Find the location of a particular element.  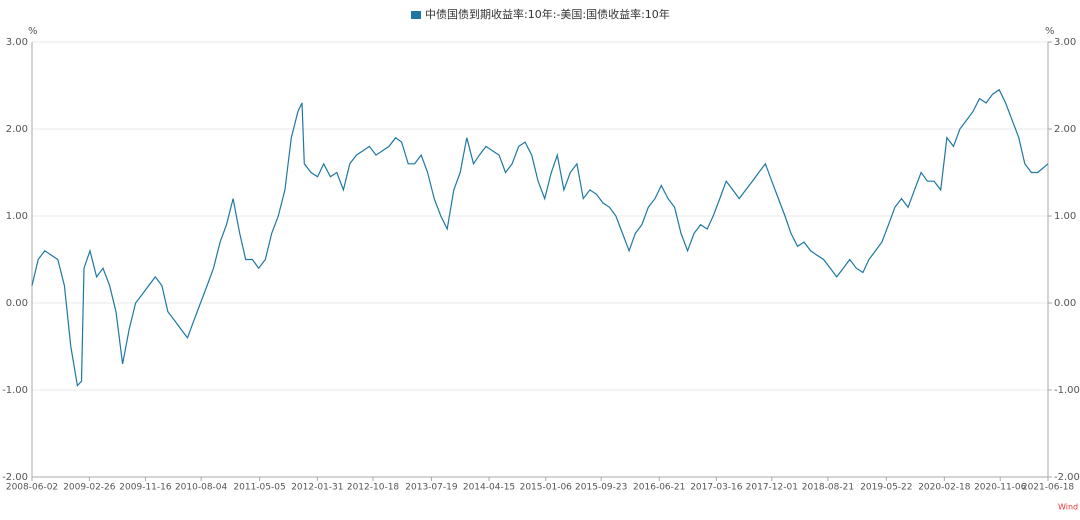

x-tick-label: 2014-04-15 is located at coordinates (489, 488).